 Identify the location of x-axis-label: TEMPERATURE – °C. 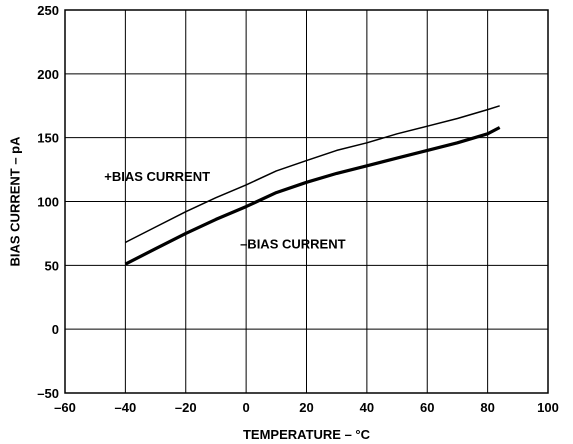
(307, 434).